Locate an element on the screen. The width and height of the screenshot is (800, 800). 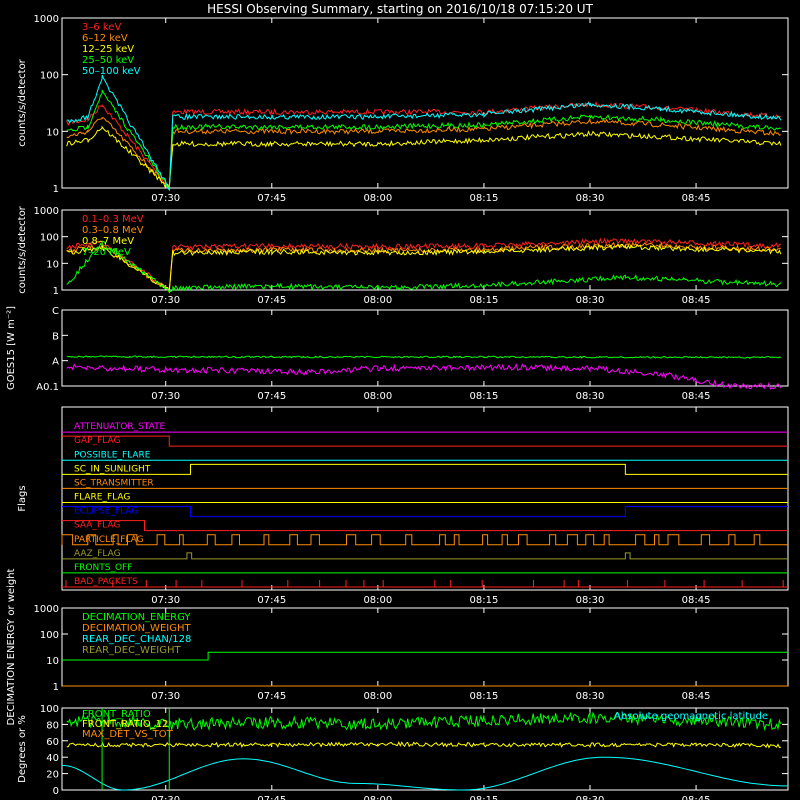
flag-label: BAD_PACKETS is located at coordinates (106, 582).